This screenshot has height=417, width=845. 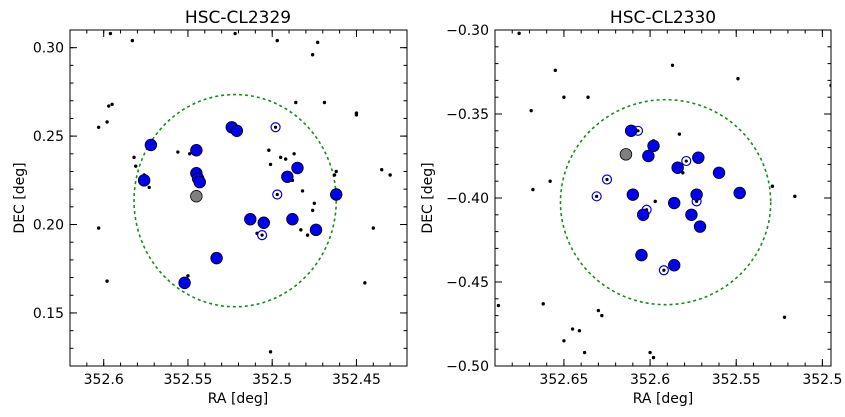 What do you see at coordinates (822, 380) in the screenshot?
I see `x-tick-label: 352.5` at bounding box center [822, 380].